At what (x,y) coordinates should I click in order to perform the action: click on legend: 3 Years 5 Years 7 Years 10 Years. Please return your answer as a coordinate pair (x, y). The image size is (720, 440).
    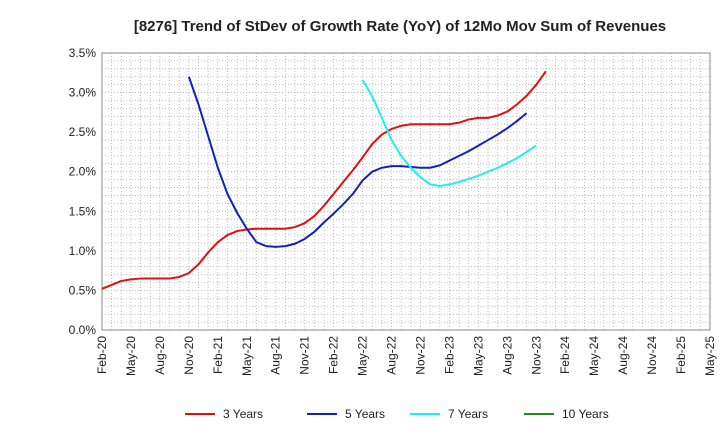
    Looking at the image, I should click on (397, 414).